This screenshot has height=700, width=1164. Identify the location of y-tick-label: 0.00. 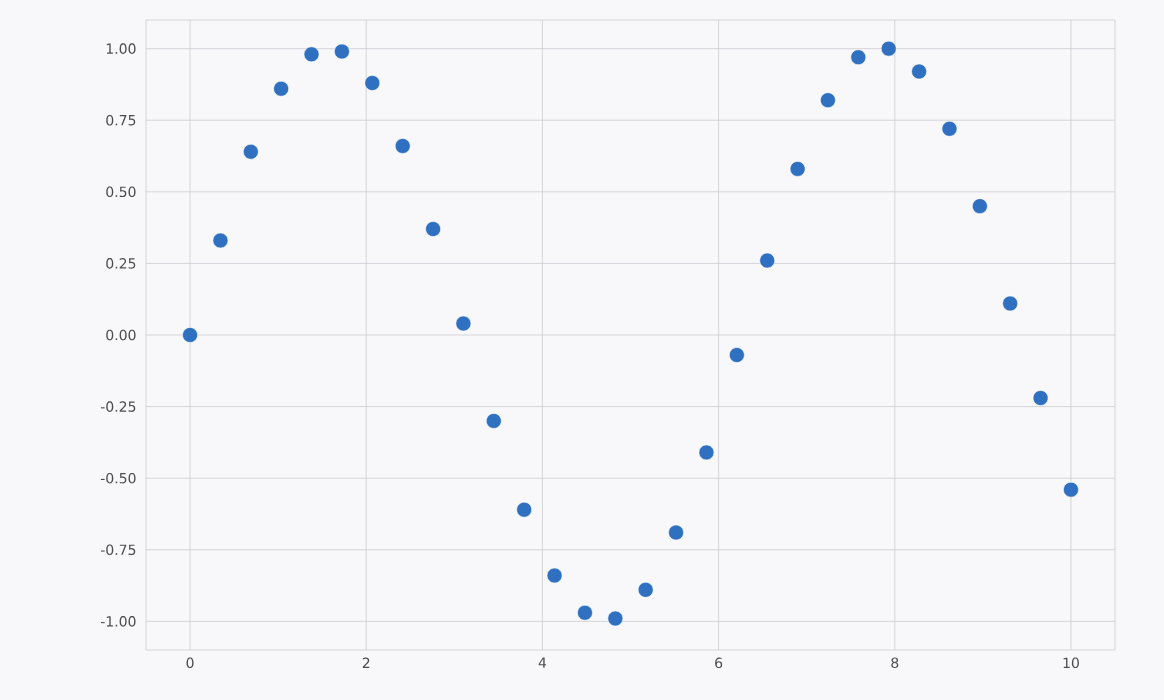
(121, 335).